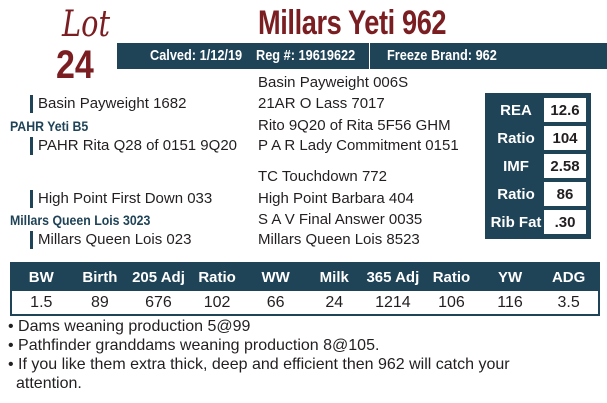 This screenshot has width=607, height=403. What do you see at coordinates (75, 65) in the screenshot?
I see `lot-number: 24` at bounding box center [75, 65].